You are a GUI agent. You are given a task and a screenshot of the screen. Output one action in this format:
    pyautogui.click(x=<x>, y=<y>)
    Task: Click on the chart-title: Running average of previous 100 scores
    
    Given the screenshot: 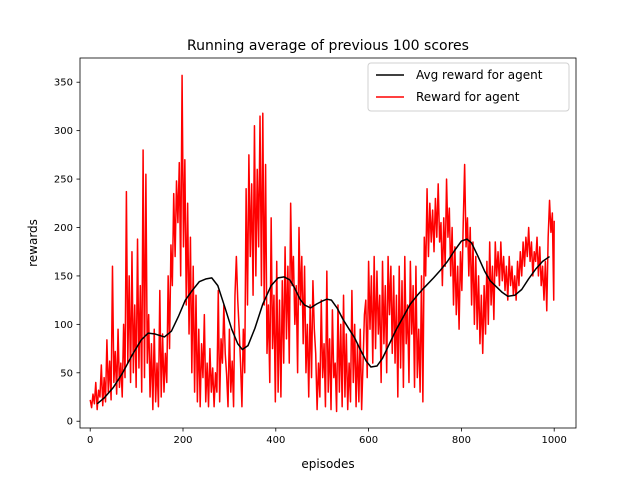 What is the action you would take?
    pyautogui.click(x=328, y=46)
    